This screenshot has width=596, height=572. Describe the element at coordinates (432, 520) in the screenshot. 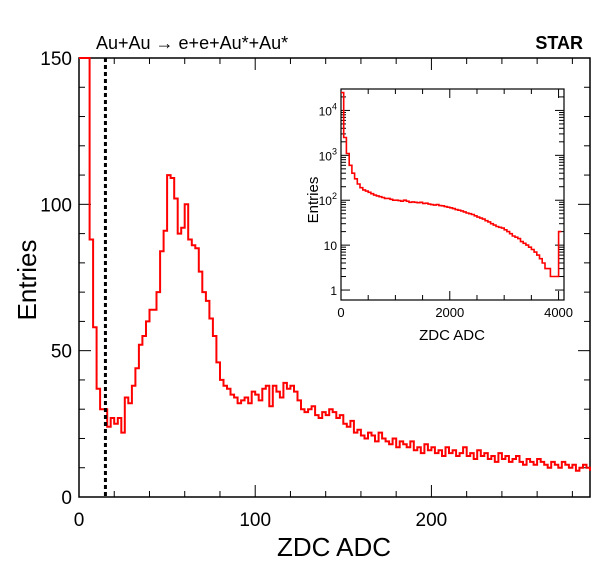

I see `x-tick-label: 200` at that location.